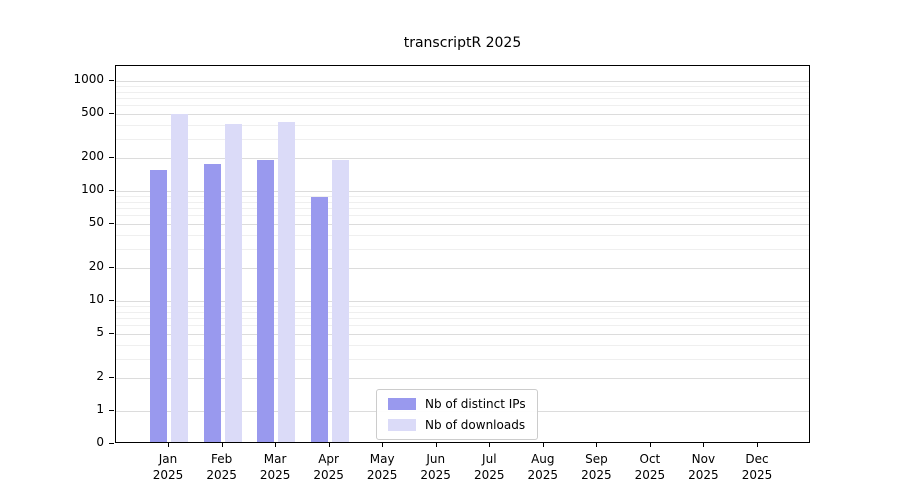  I want to click on y-tick-label: 20, so click(96, 265).